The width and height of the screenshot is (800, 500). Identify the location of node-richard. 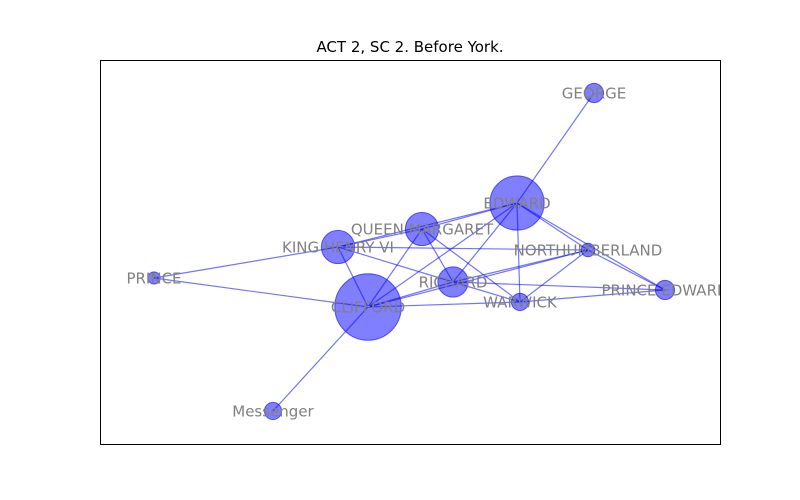
(453, 282).